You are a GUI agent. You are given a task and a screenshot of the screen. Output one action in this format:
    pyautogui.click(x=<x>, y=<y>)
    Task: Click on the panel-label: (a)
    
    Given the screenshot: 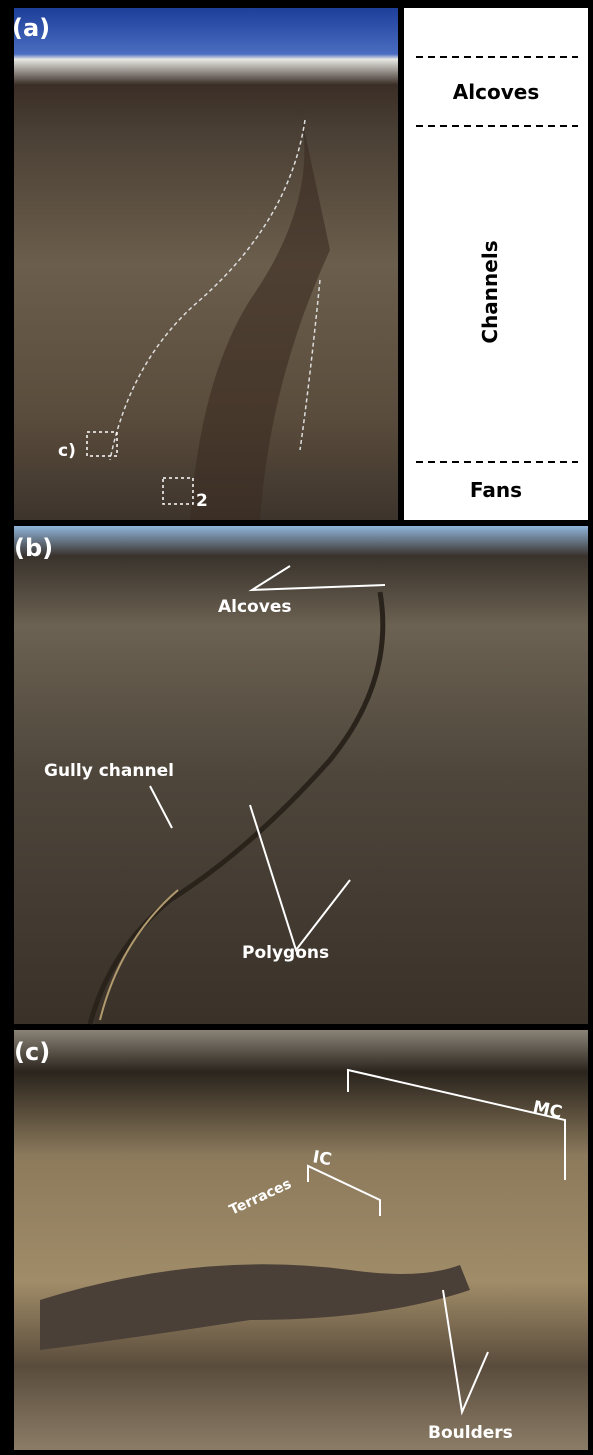 What is the action you would take?
    pyautogui.click(x=31, y=28)
    